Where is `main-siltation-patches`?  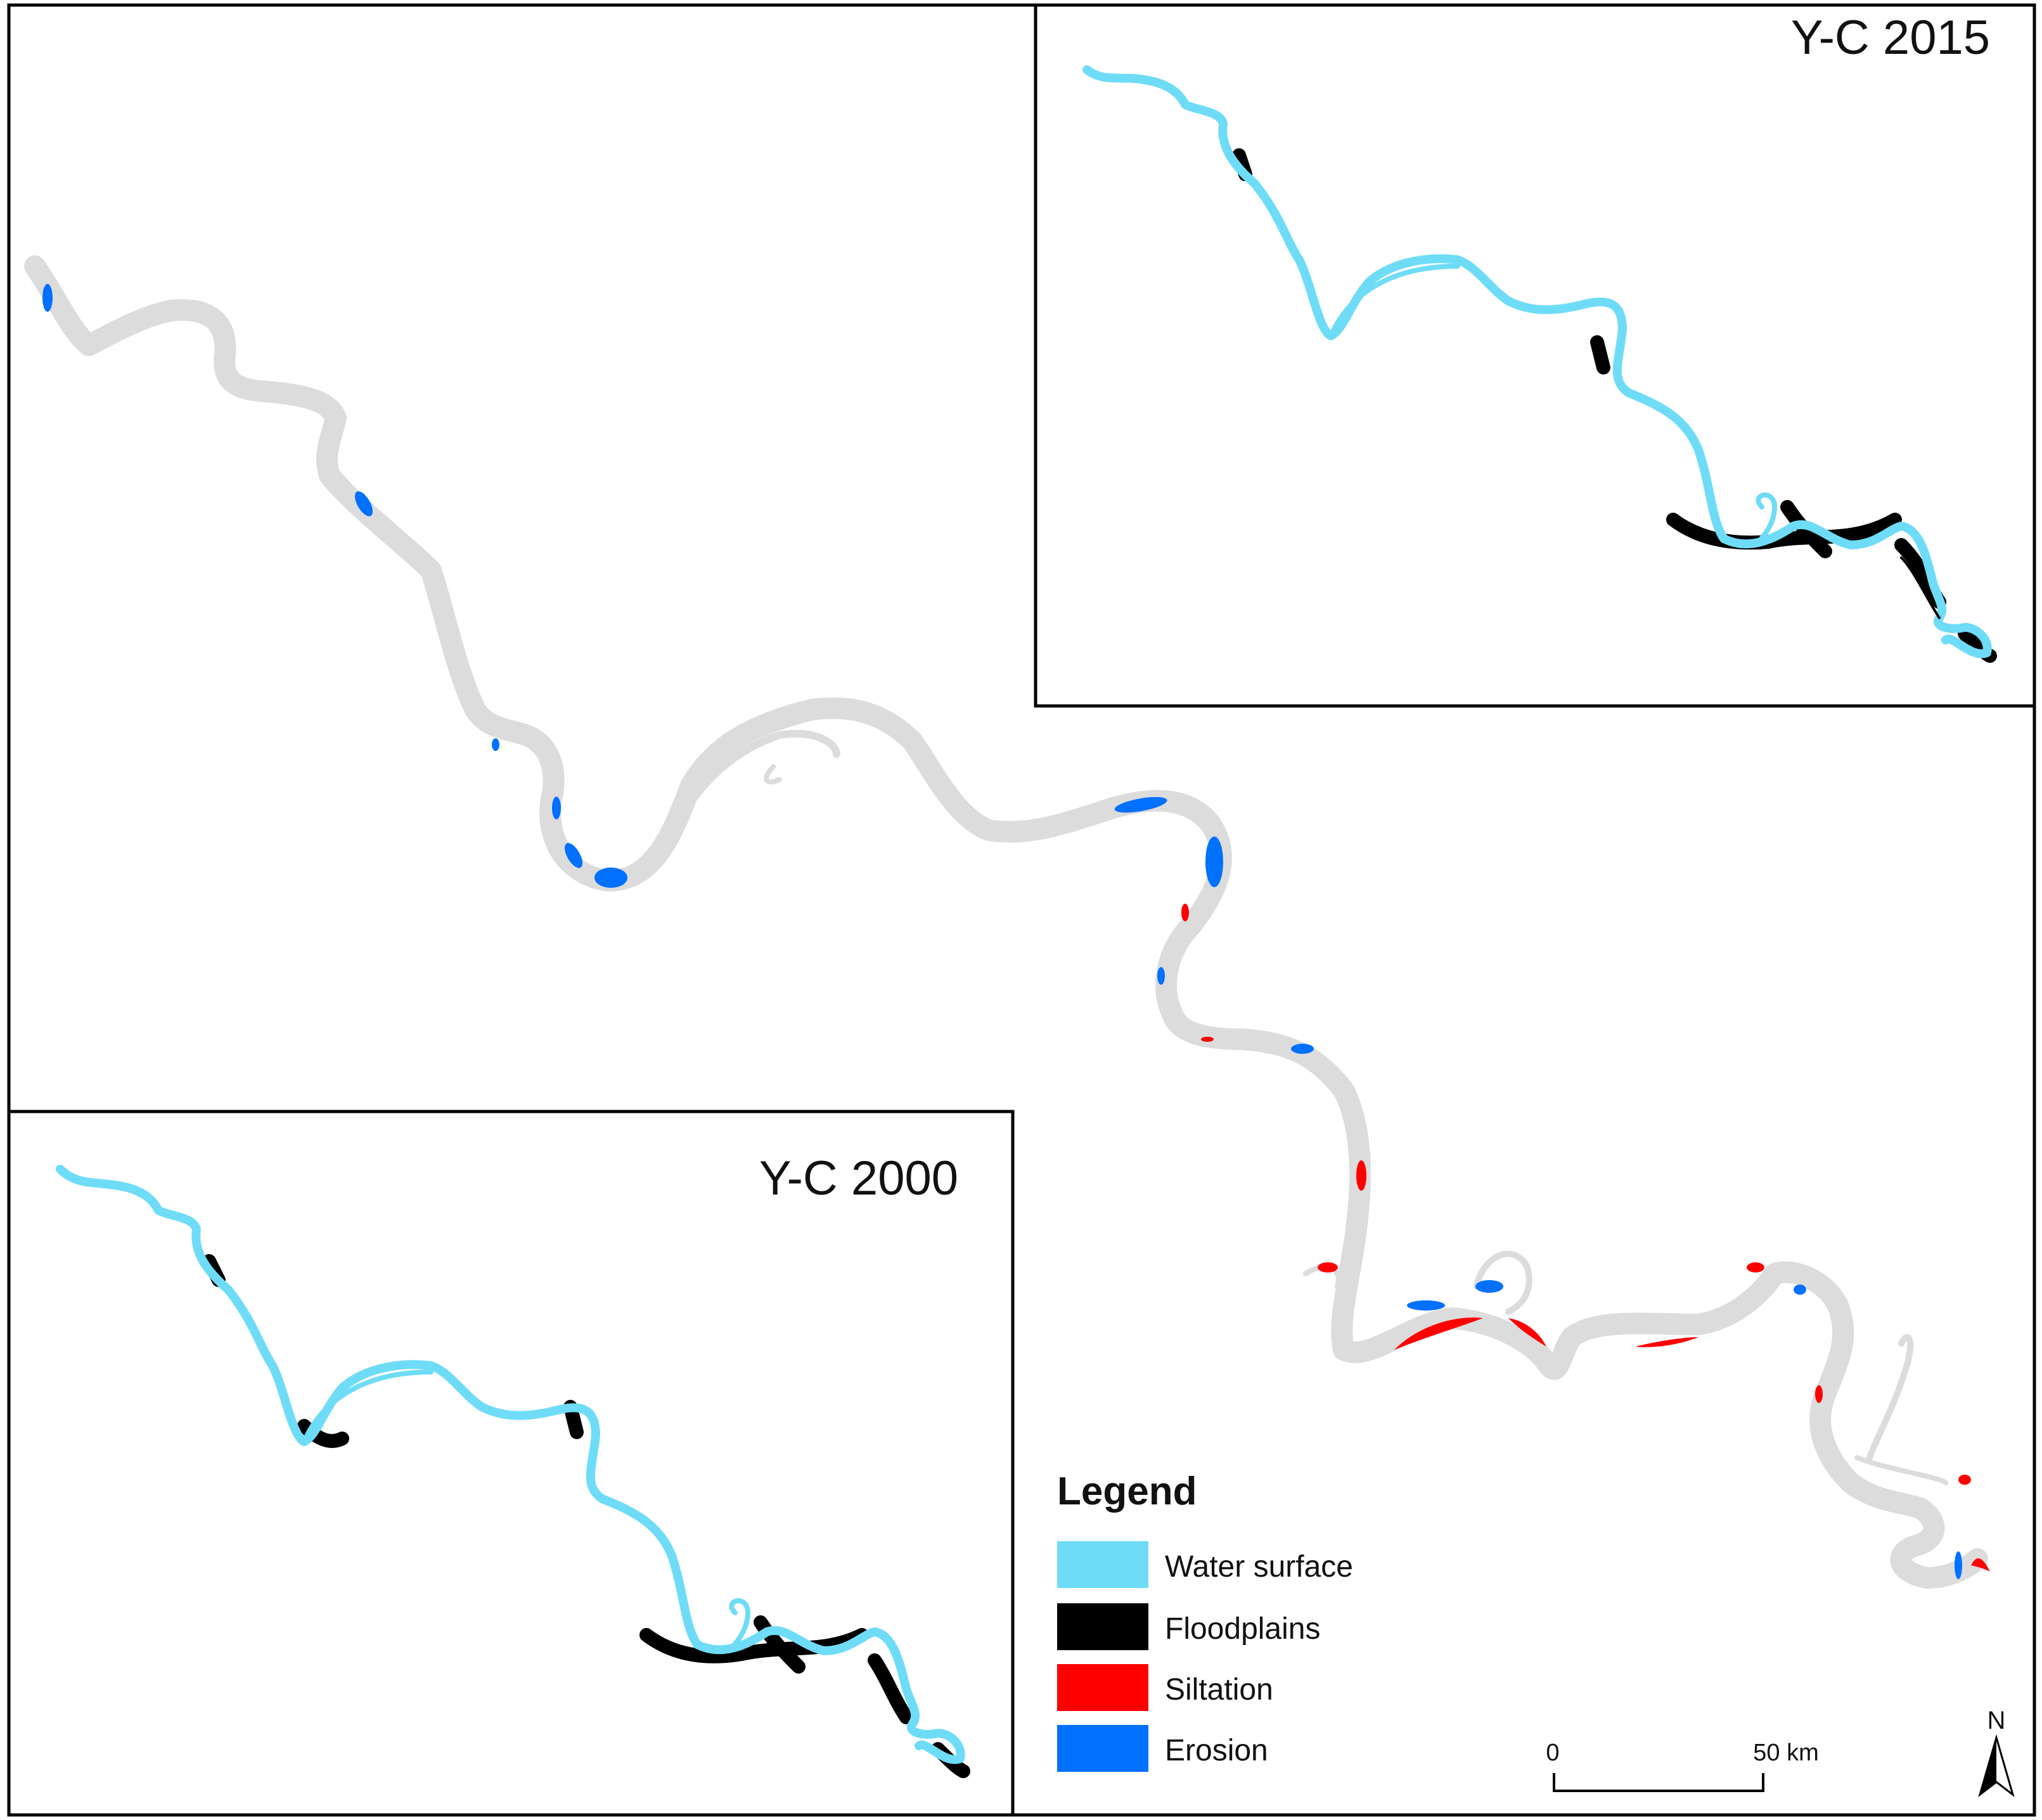 main-siltation-patches is located at coordinates (1585, 1238).